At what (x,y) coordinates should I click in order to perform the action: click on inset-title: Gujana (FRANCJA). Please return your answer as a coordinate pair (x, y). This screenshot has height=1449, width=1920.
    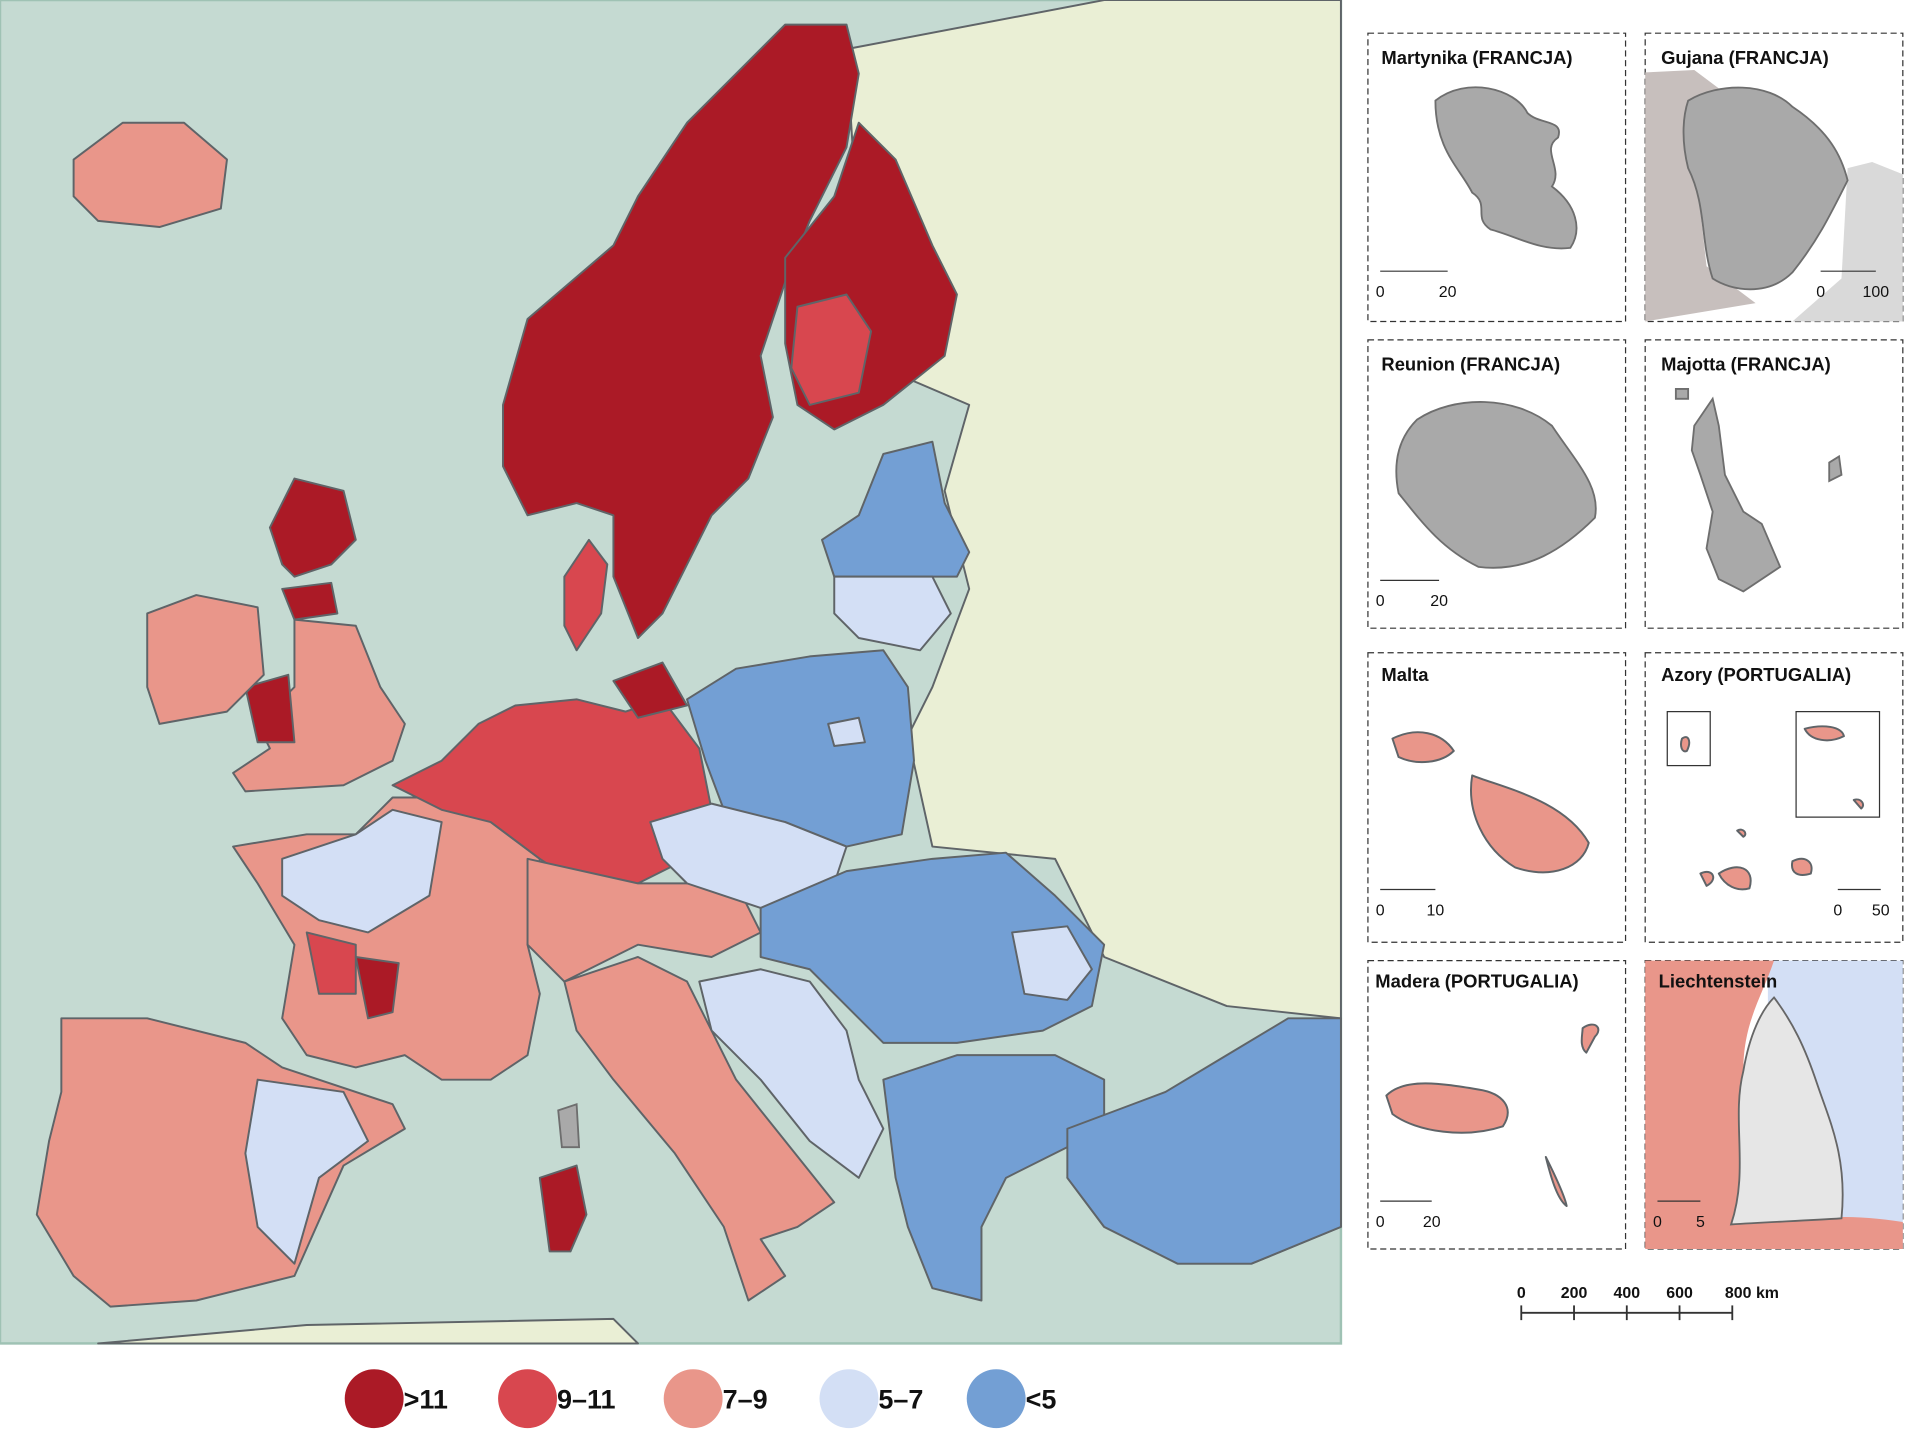
    Looking at the image, I should click on (1745, 57).